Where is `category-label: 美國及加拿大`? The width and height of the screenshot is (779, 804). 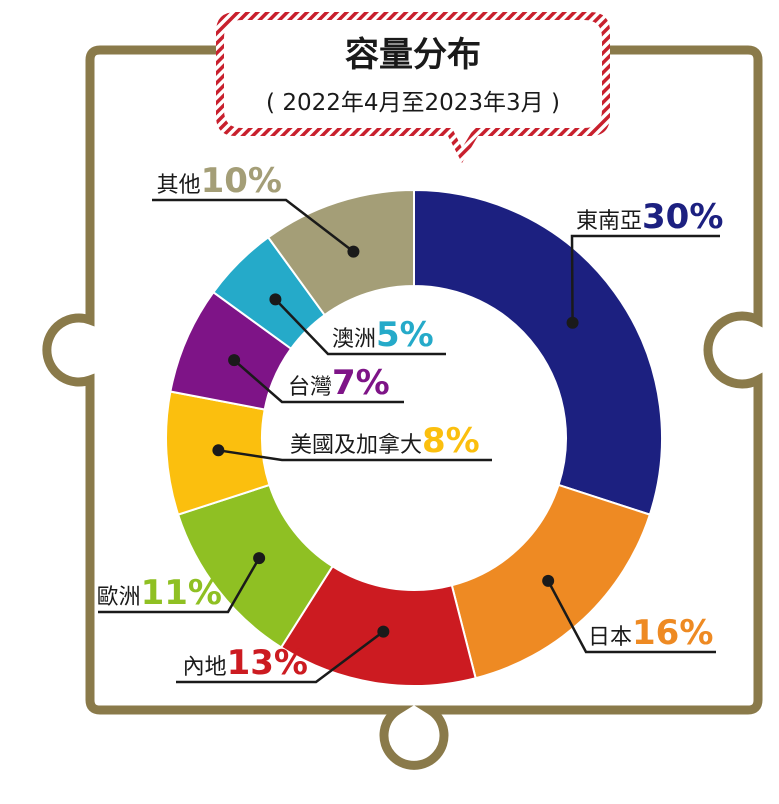
category-label: 美國及加拿大 is located at coordinates (356, 445).